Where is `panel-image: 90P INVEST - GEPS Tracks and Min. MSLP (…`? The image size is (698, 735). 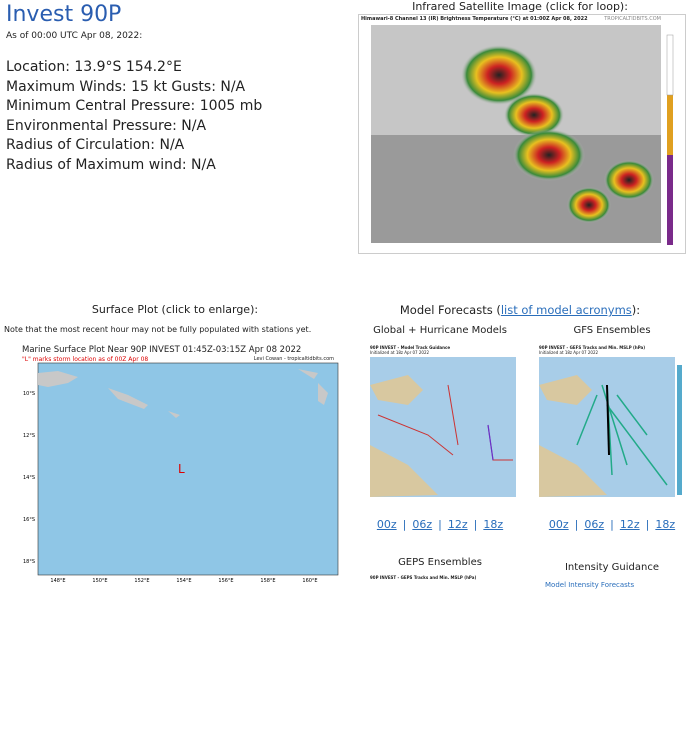
panel-image: 90P INVEST - GEPS Tracks and Min. MSLP (… is located at coordinates (443, 655).